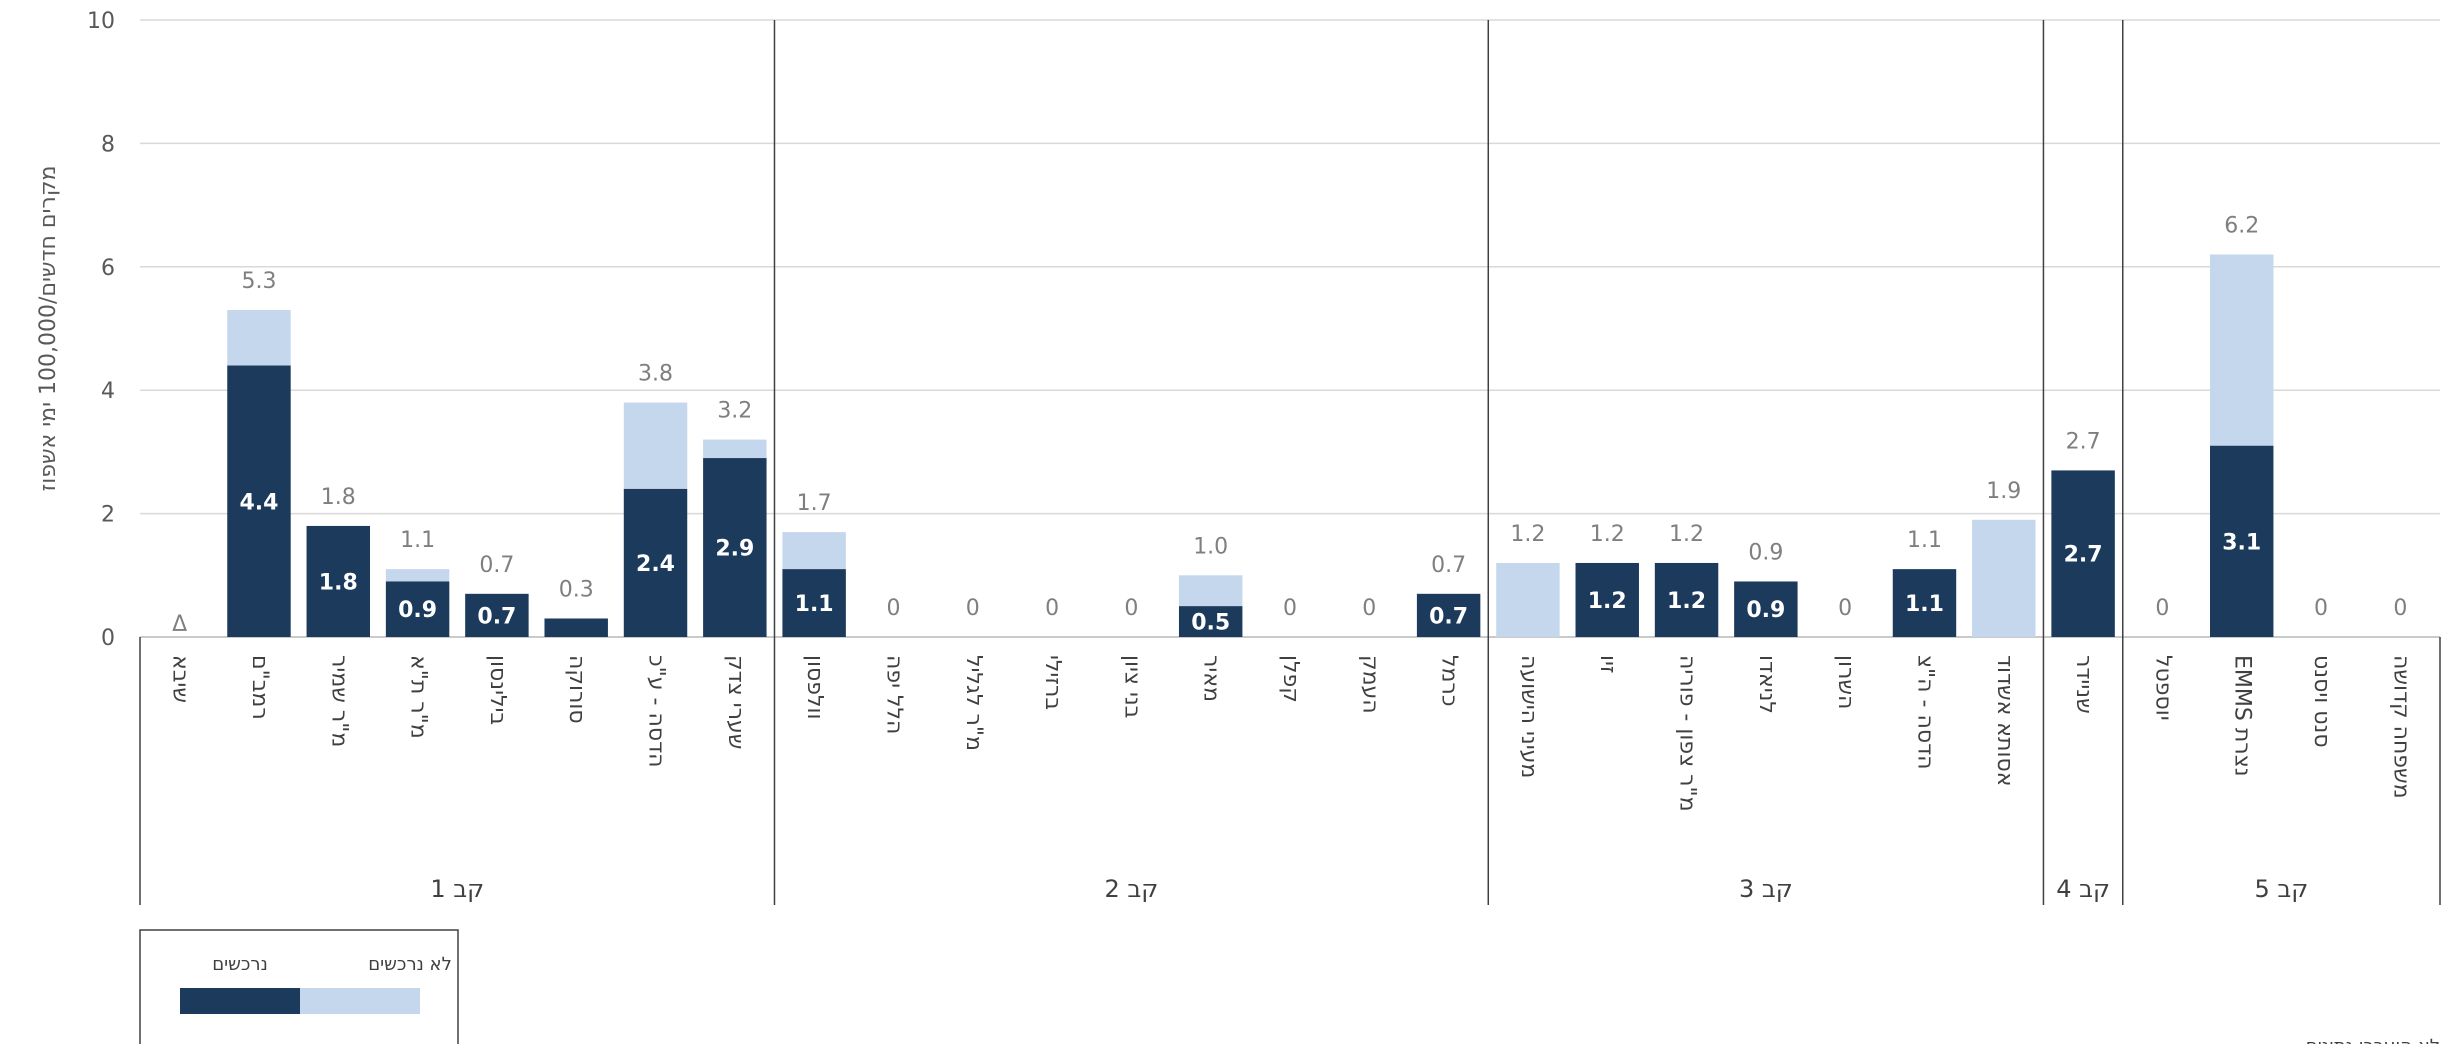 Image resolution: width=2458 pixels, height=1044 pixels. What do you see at coordinates (893, 608) in the screenshot?
I see `total-label-9: 0` at bounding box center [893, 608].